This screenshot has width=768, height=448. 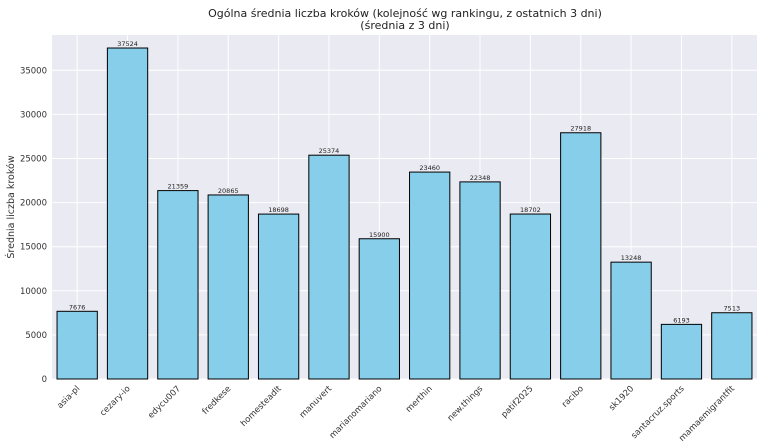 I want to click on data-label: 21359, so click(x=178, y=187).